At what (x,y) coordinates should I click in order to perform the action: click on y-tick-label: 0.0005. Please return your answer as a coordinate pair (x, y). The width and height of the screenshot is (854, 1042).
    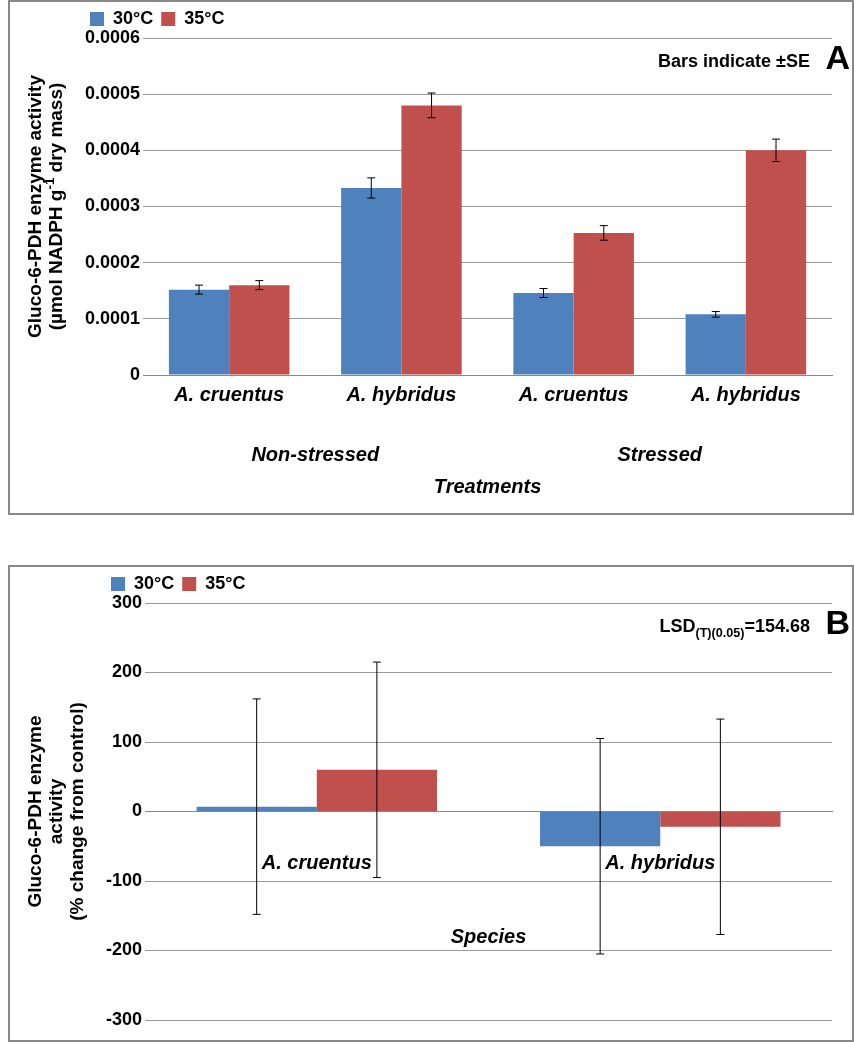
    Looking at the image, I should click on (112, 93).